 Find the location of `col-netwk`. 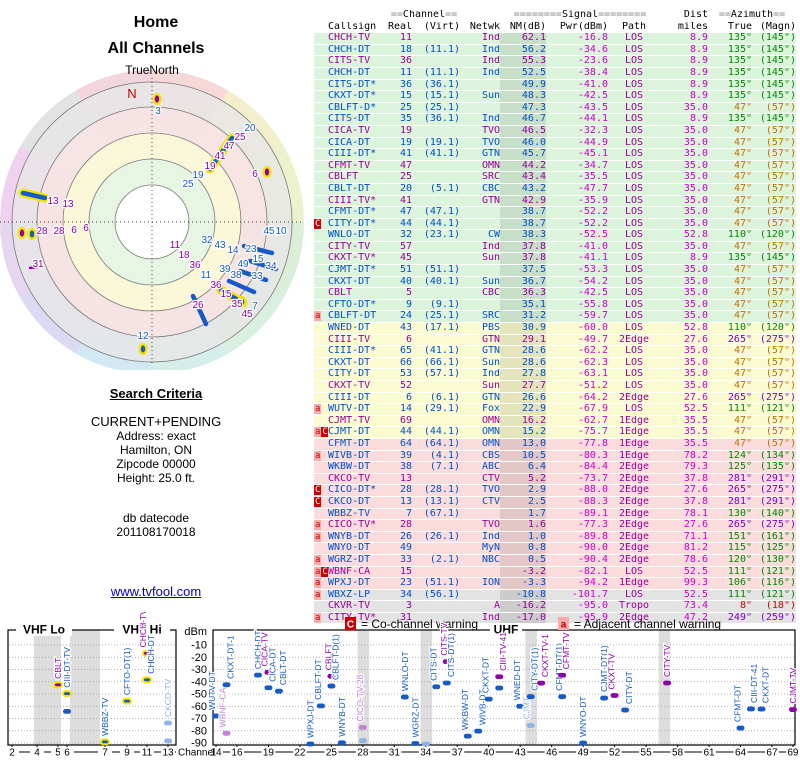

col-netwk is located at coordinates (480, 108).